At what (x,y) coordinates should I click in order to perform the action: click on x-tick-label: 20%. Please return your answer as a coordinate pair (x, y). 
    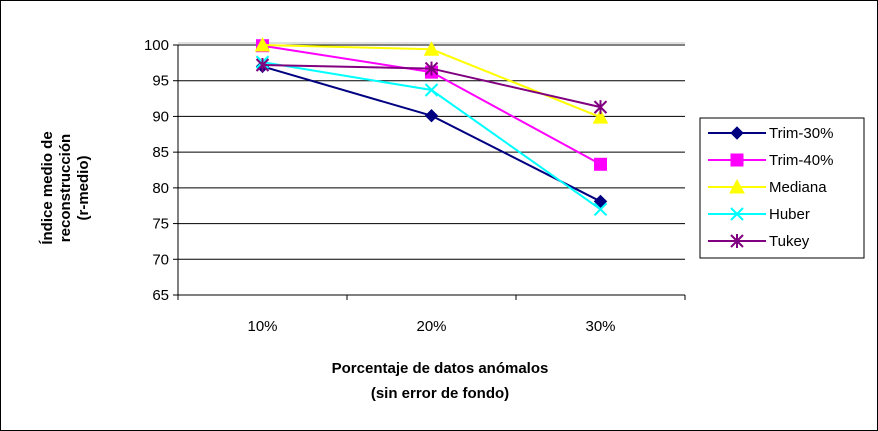
    Looking at the image, I should click on (431, 326).